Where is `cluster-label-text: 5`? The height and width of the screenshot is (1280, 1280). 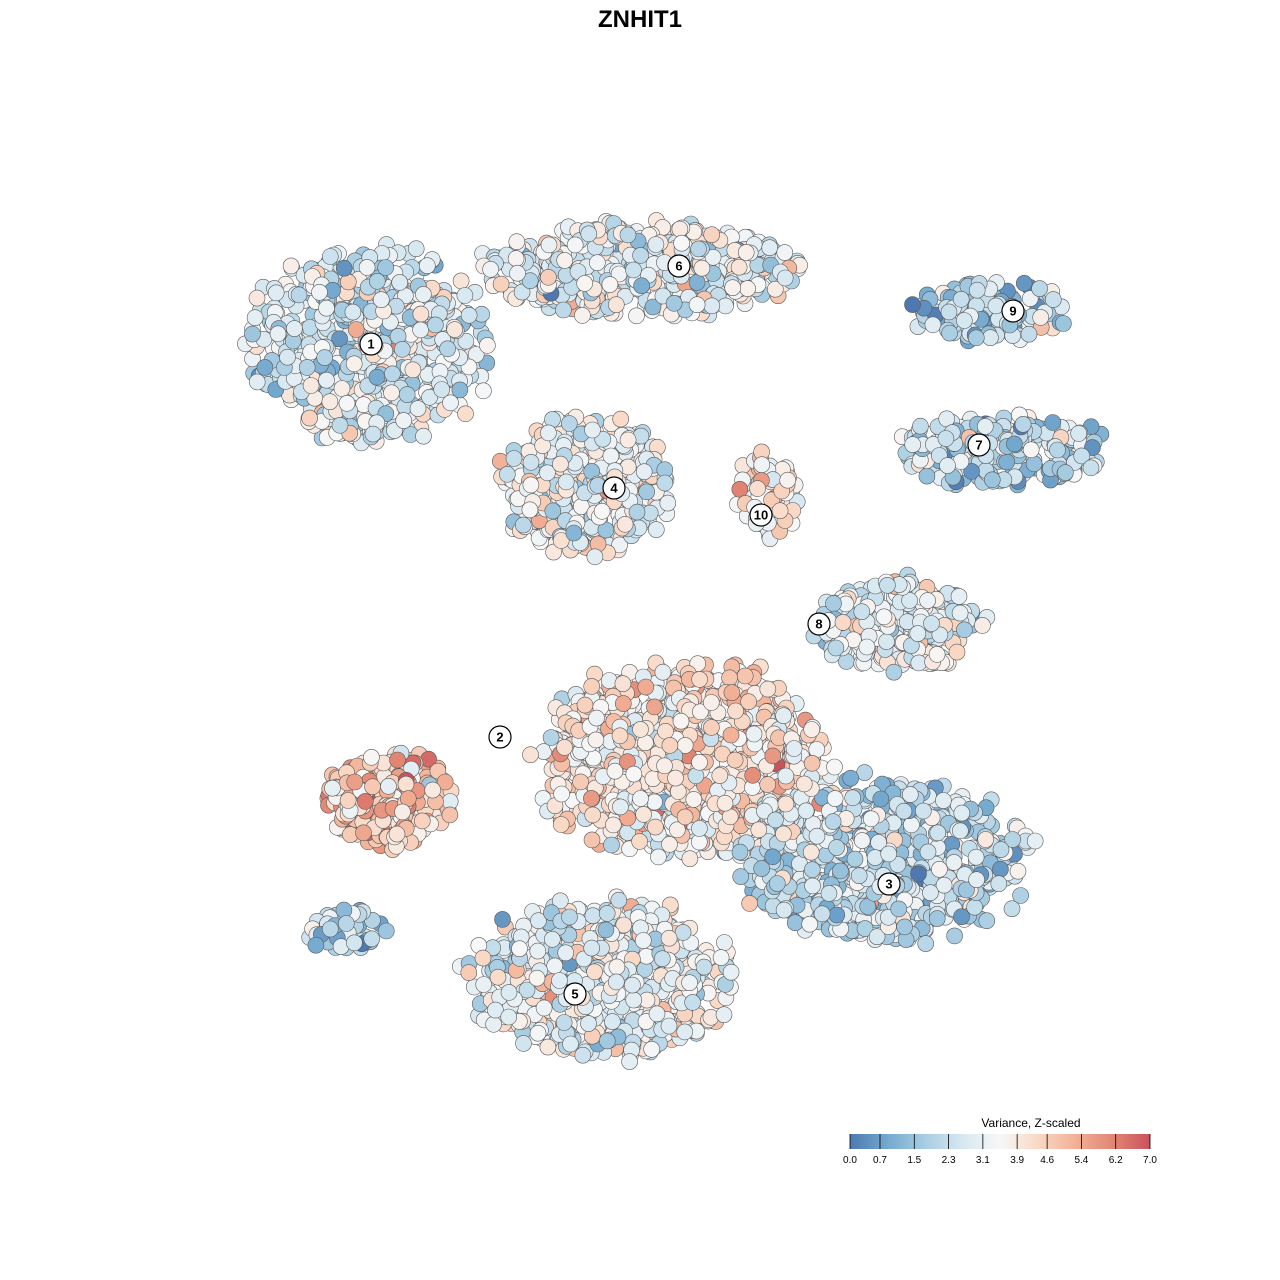 cluster-label-text: 5 is located at coordinates (574, 994).